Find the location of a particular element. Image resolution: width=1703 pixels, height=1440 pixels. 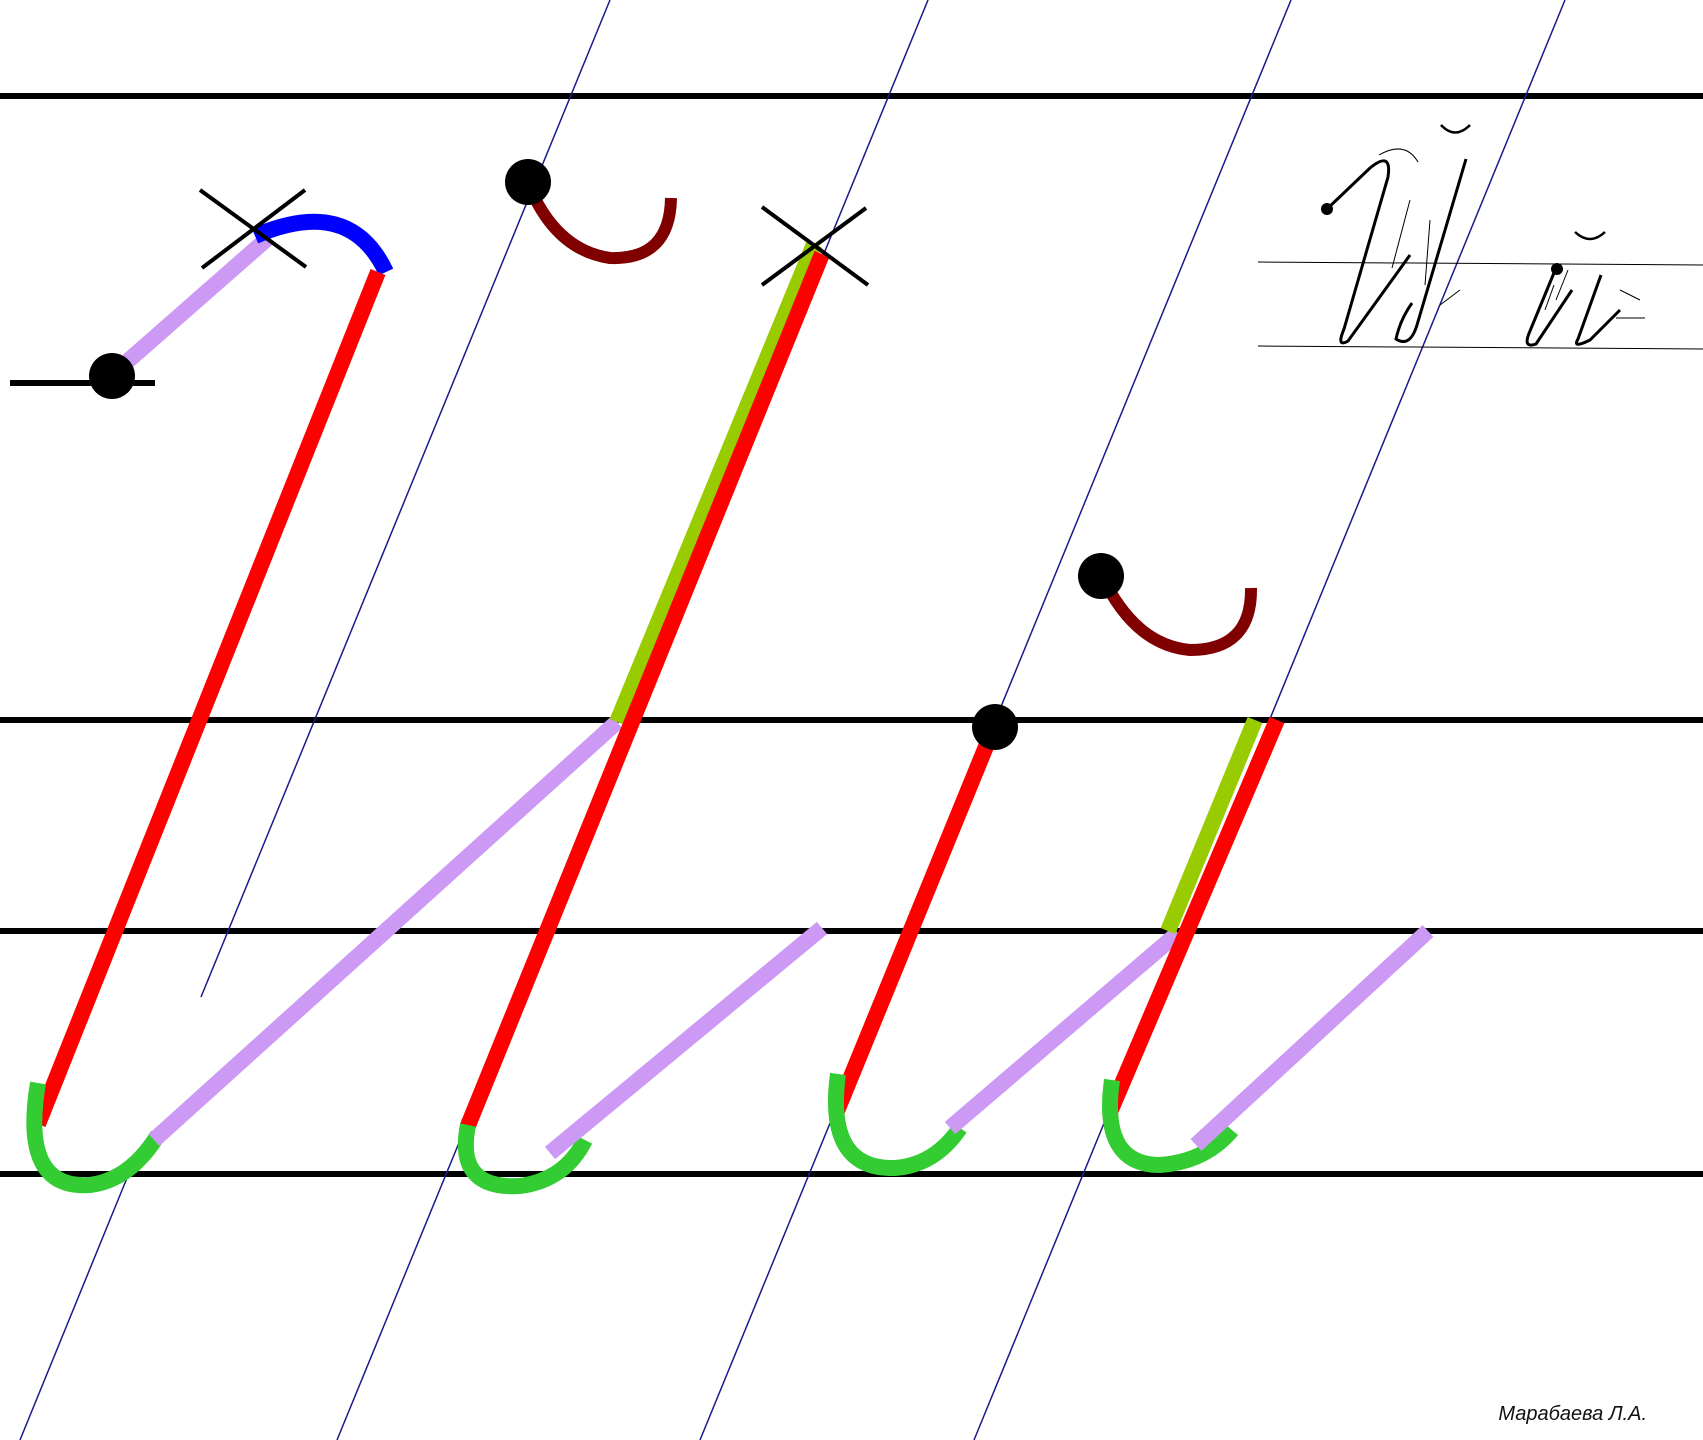

top-arc is located at coordinates (322, 244).